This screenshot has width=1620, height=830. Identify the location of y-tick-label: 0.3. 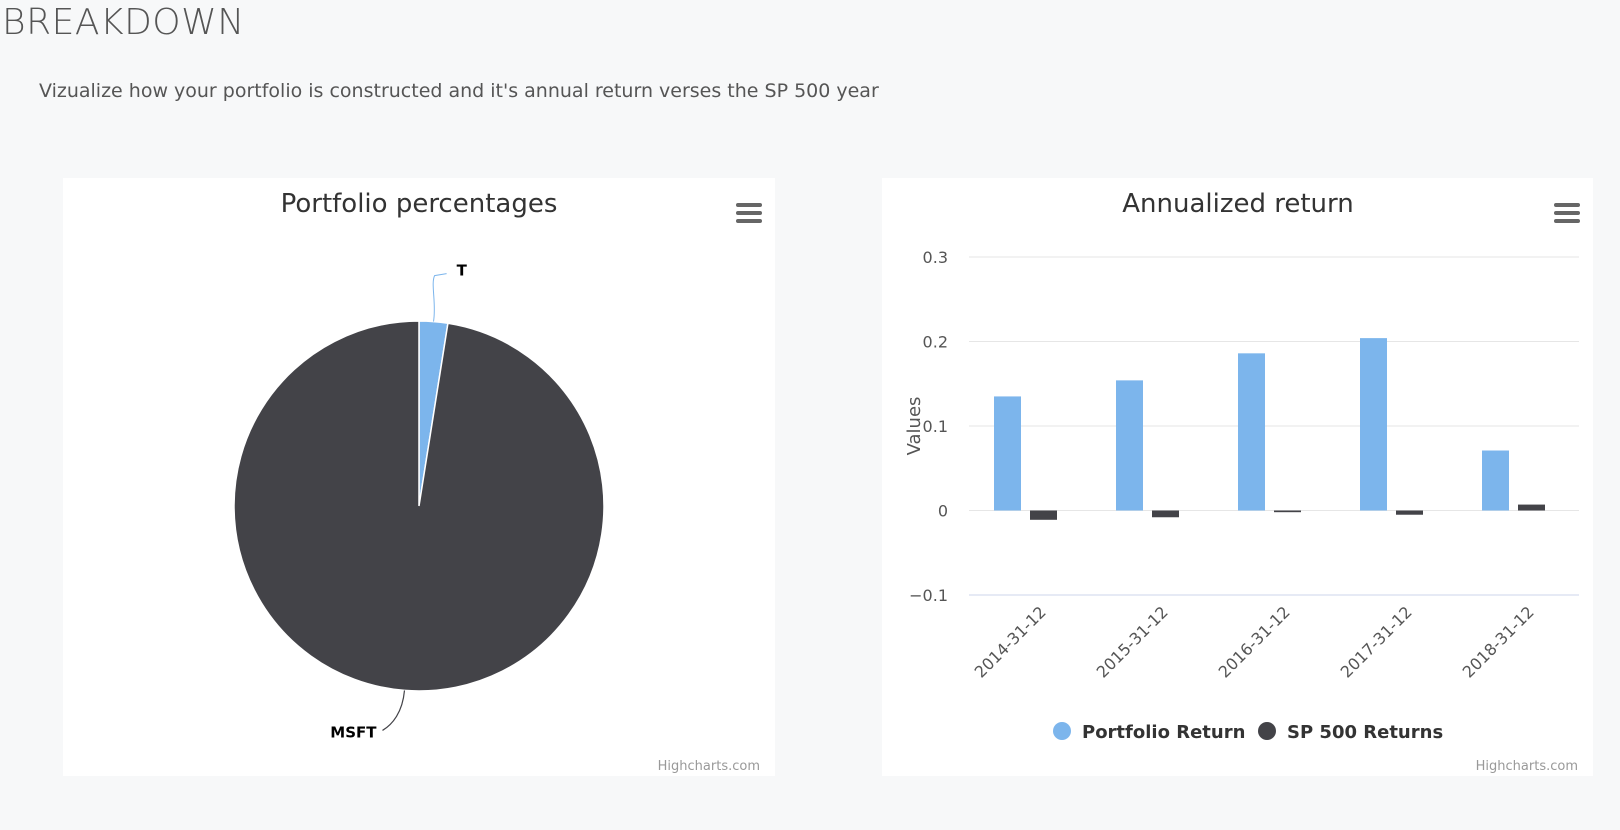
(935, 257).